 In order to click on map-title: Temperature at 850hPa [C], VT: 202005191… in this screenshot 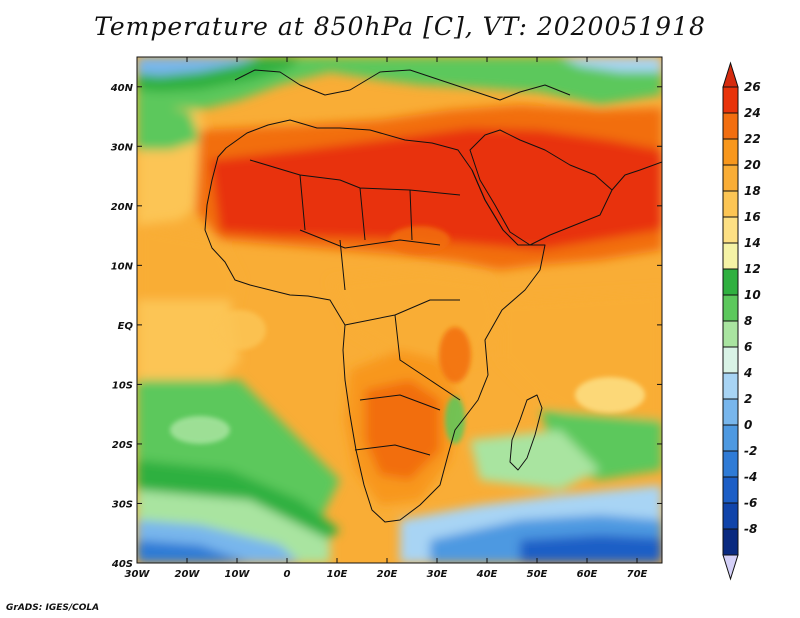, I will do `click(400, 26)`.